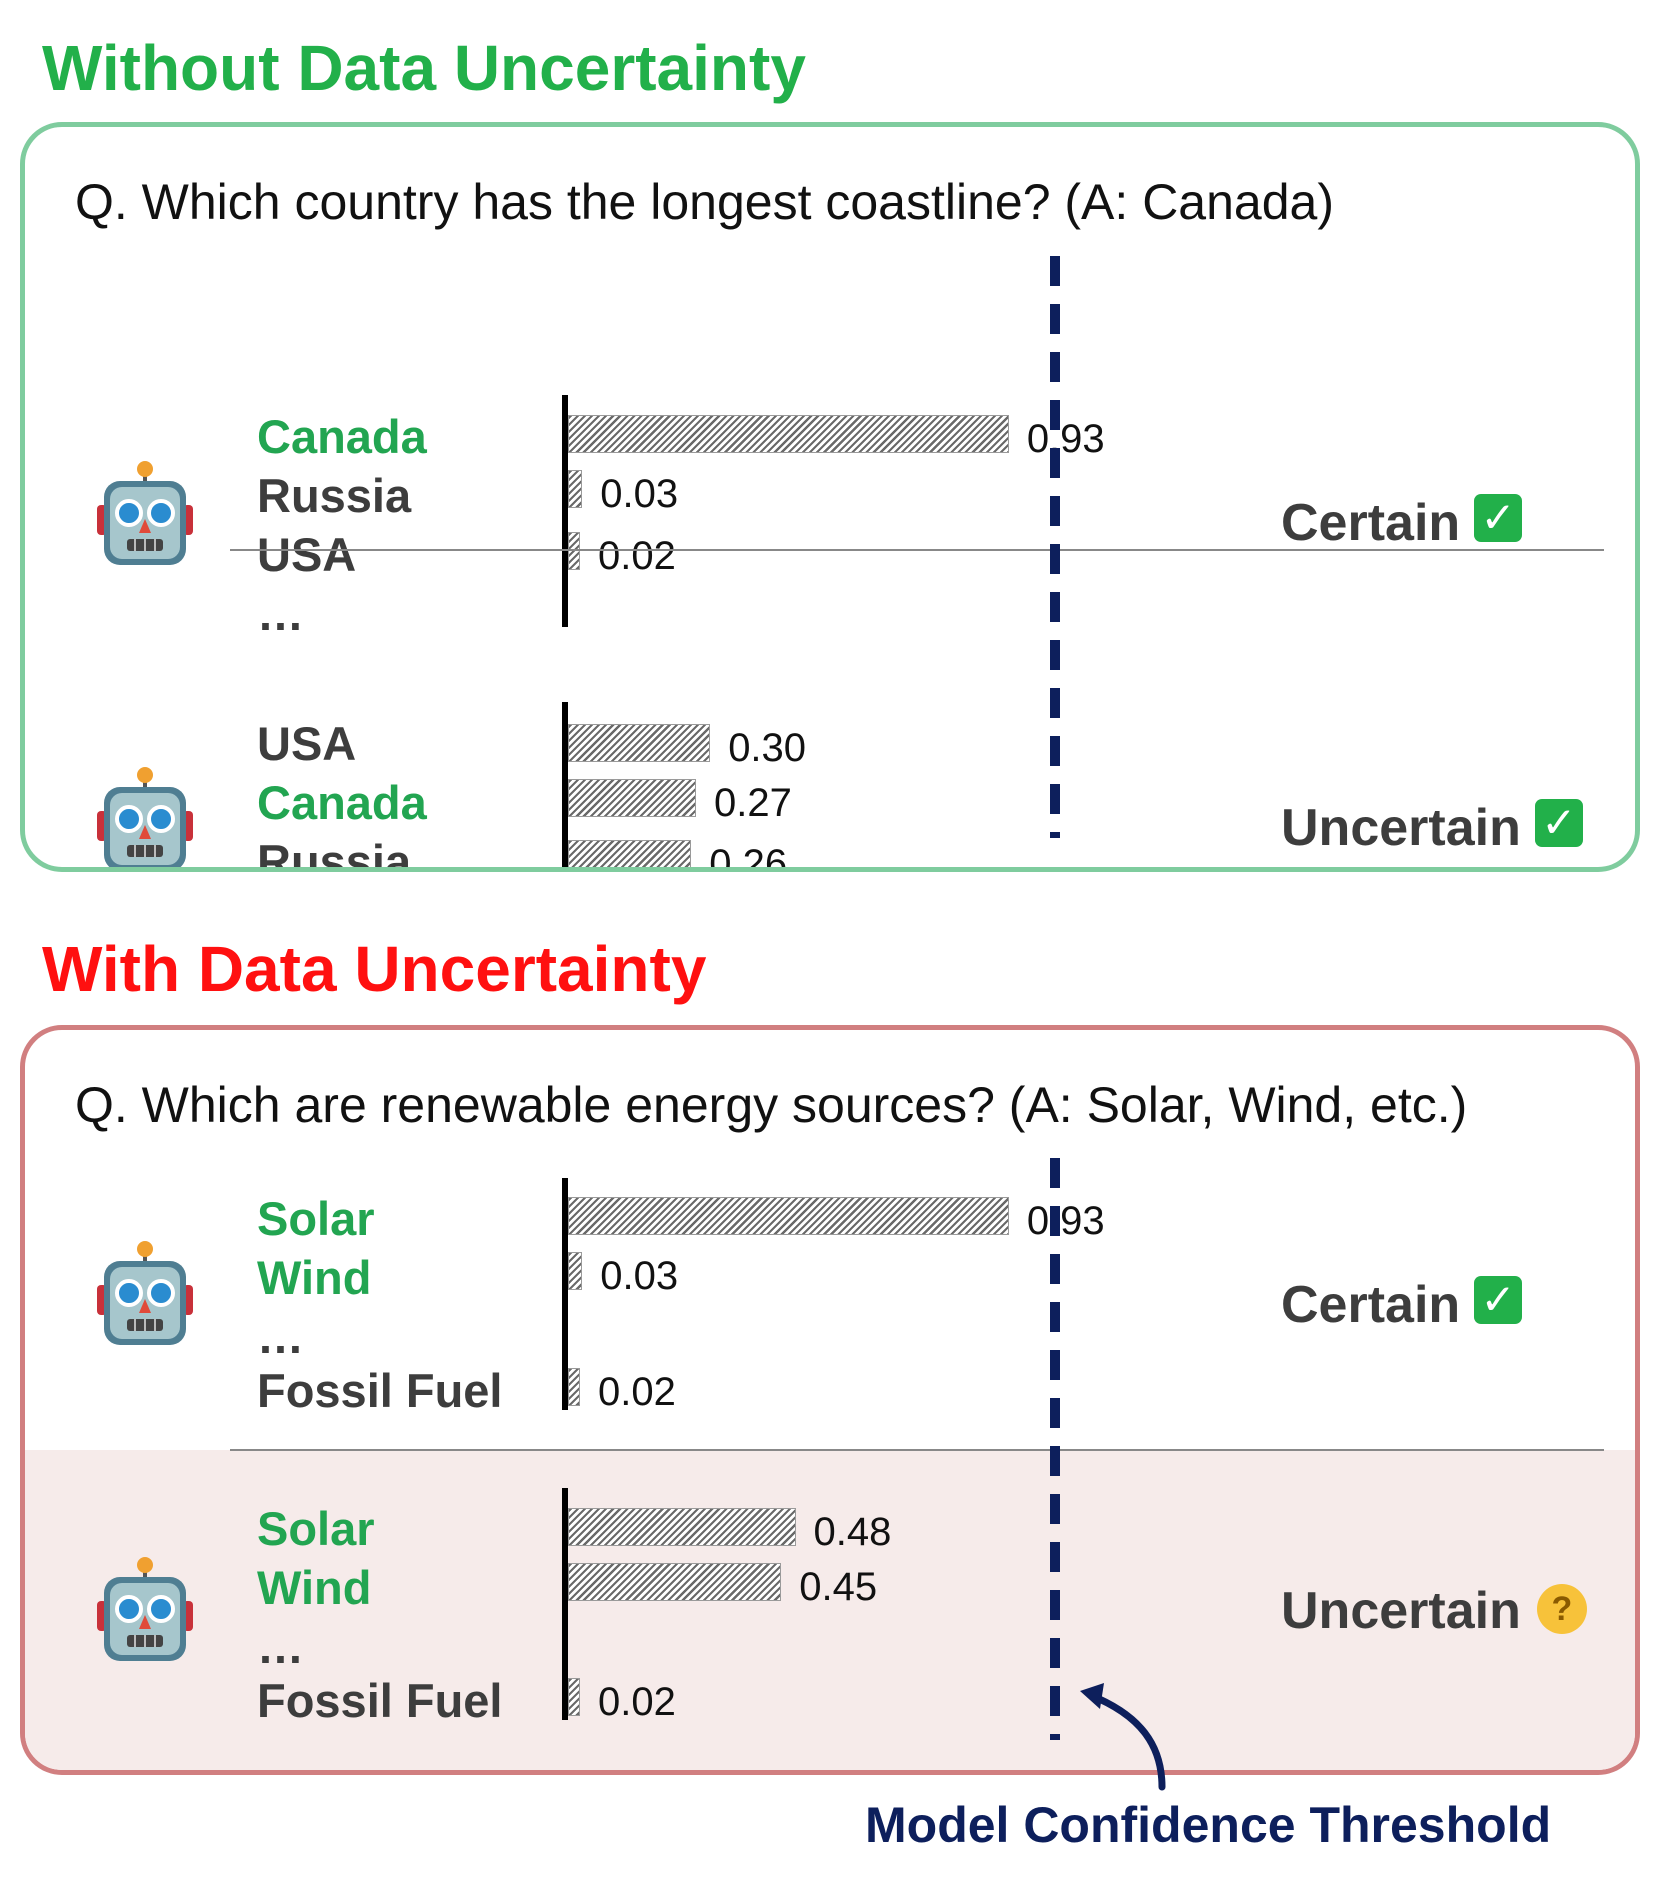 This screenshot has height=1903, width=1661. I want to click on confidence-status: Uncertain ✓, so click(1432, 826).